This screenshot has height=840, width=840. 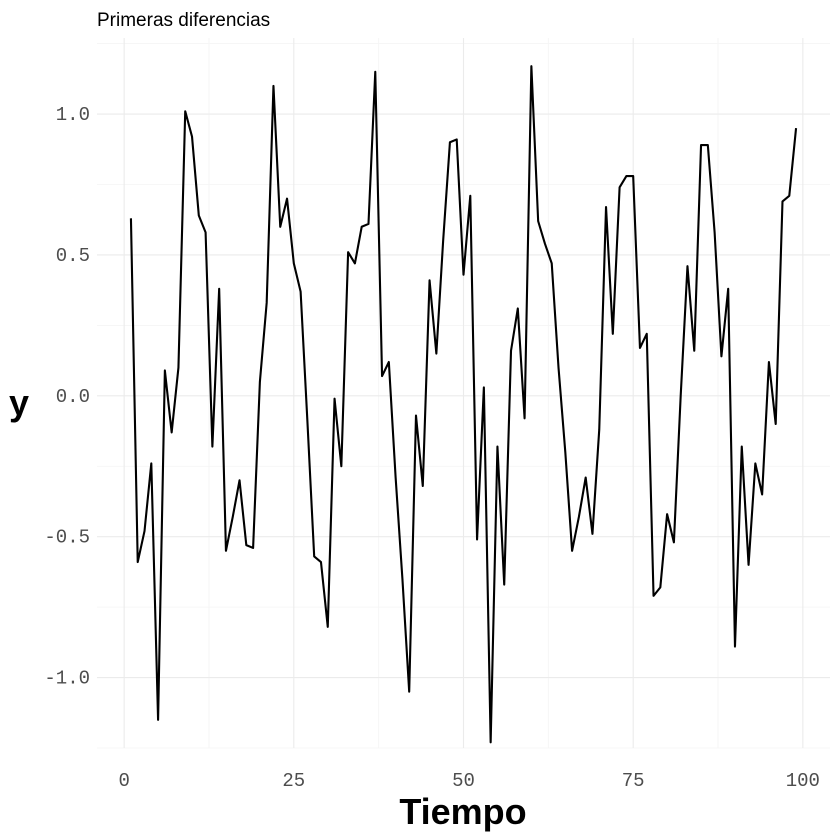 What do you see at coordinates (73, 256) in the screenshot?
I see `y-tick-label: 0.5` at bounding box center [73, 256].